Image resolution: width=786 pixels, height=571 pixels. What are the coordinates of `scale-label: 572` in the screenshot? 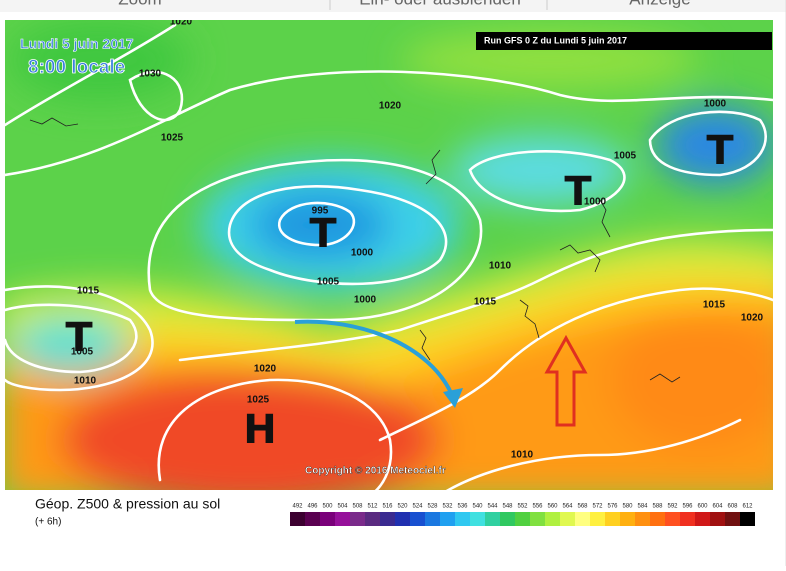 It's located at (597, 507).